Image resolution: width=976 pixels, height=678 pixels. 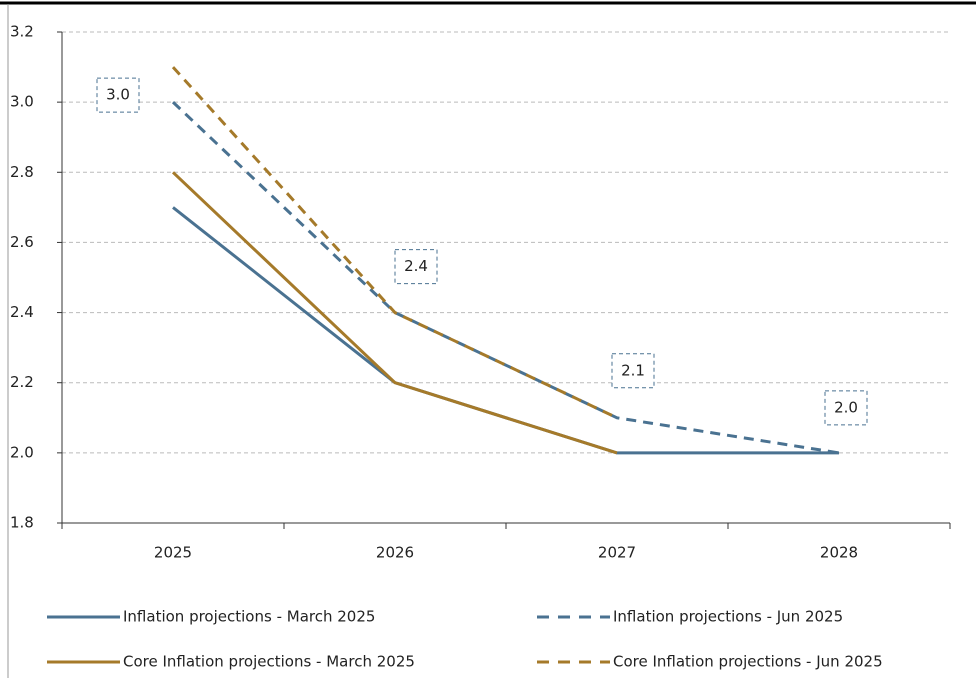 I want to click on legend-label: Inflation projections - Jun 2025, so click(x=728, y=617).